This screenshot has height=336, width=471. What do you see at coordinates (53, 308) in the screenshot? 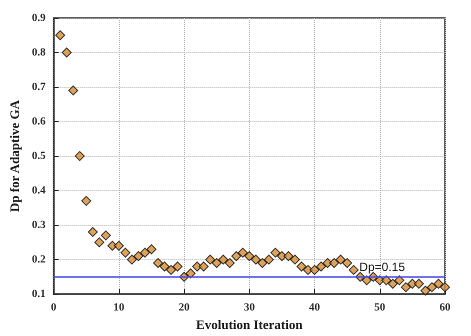
I see `x-tick-label: 0` at bounding box center [53, 308].